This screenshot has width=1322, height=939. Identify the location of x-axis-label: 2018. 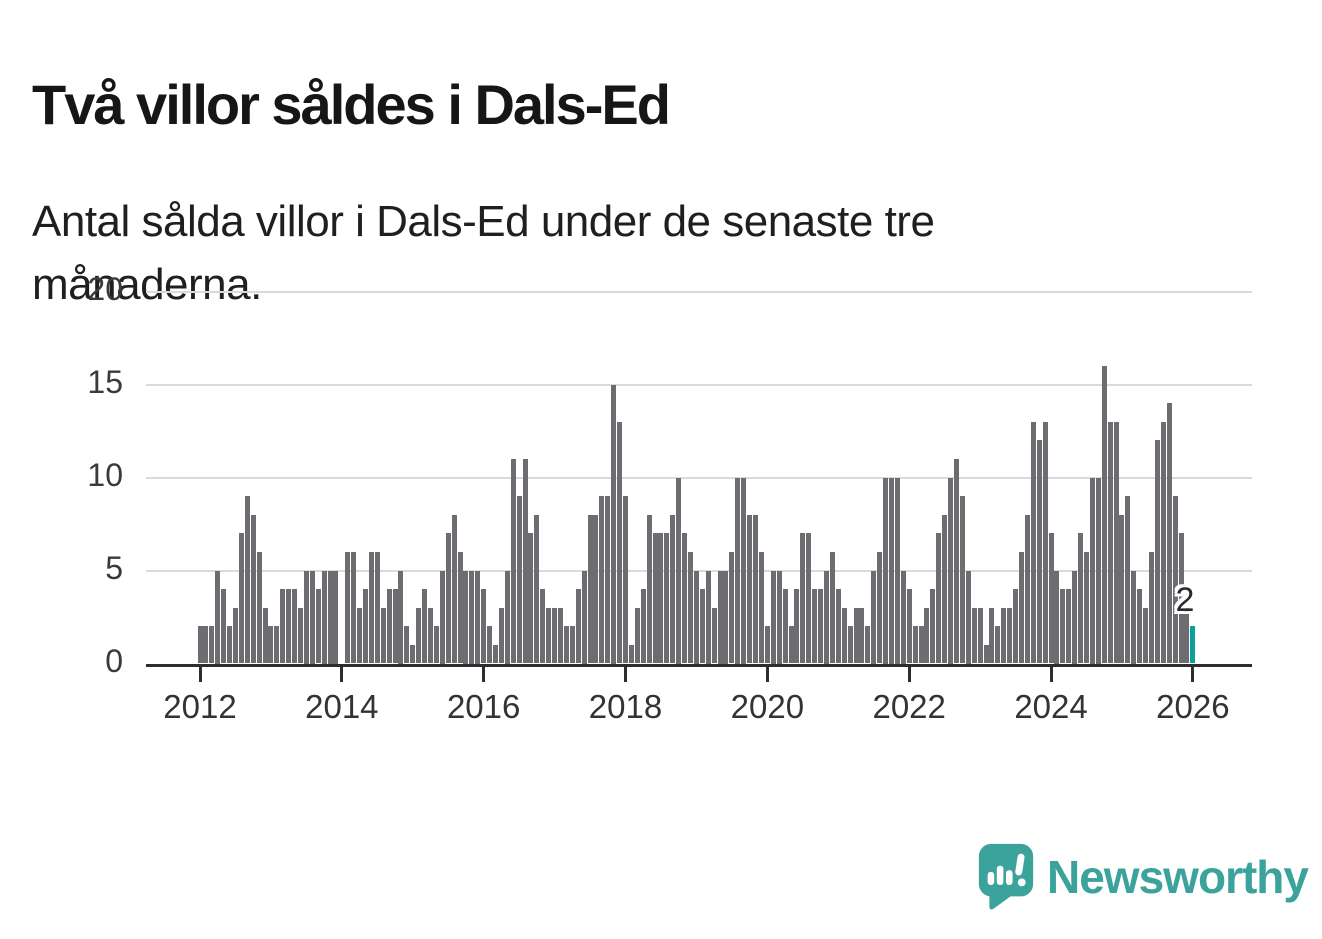
(625, 706).